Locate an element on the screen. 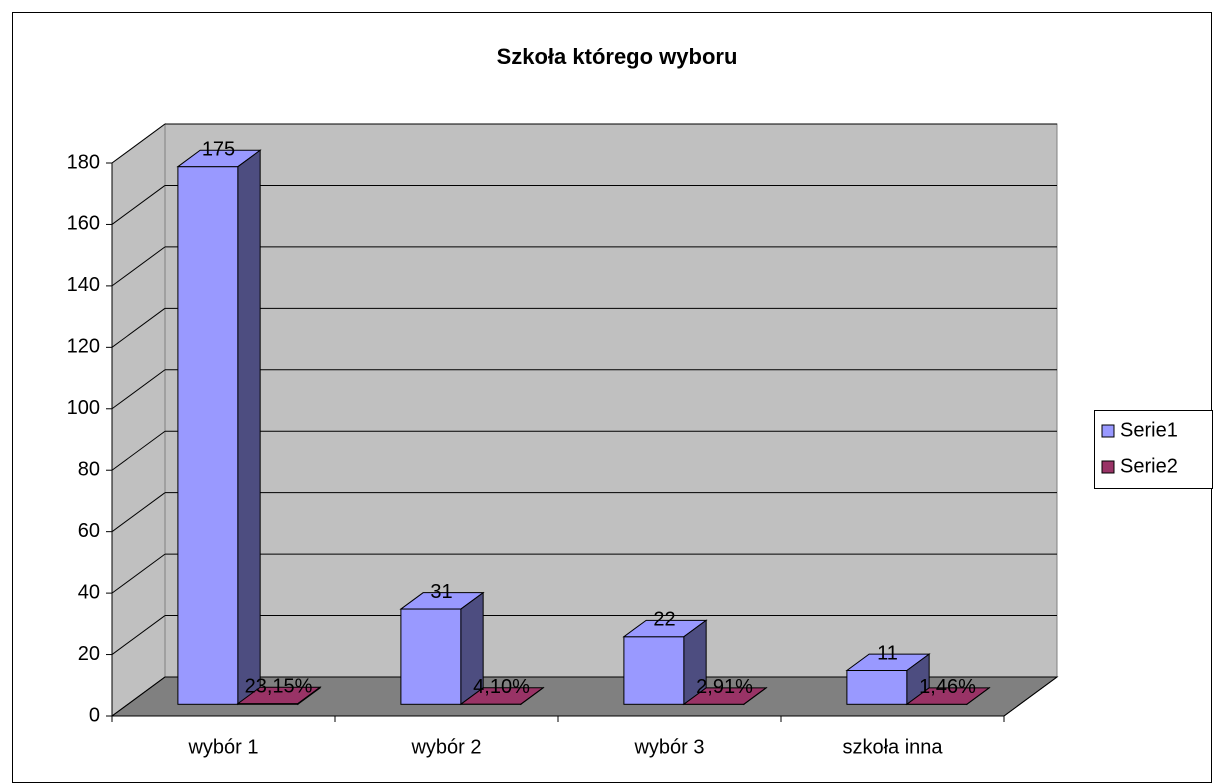 This screenshot has width=1213, height=784. data-label: 2,91% is located at coordinates (724, 687).